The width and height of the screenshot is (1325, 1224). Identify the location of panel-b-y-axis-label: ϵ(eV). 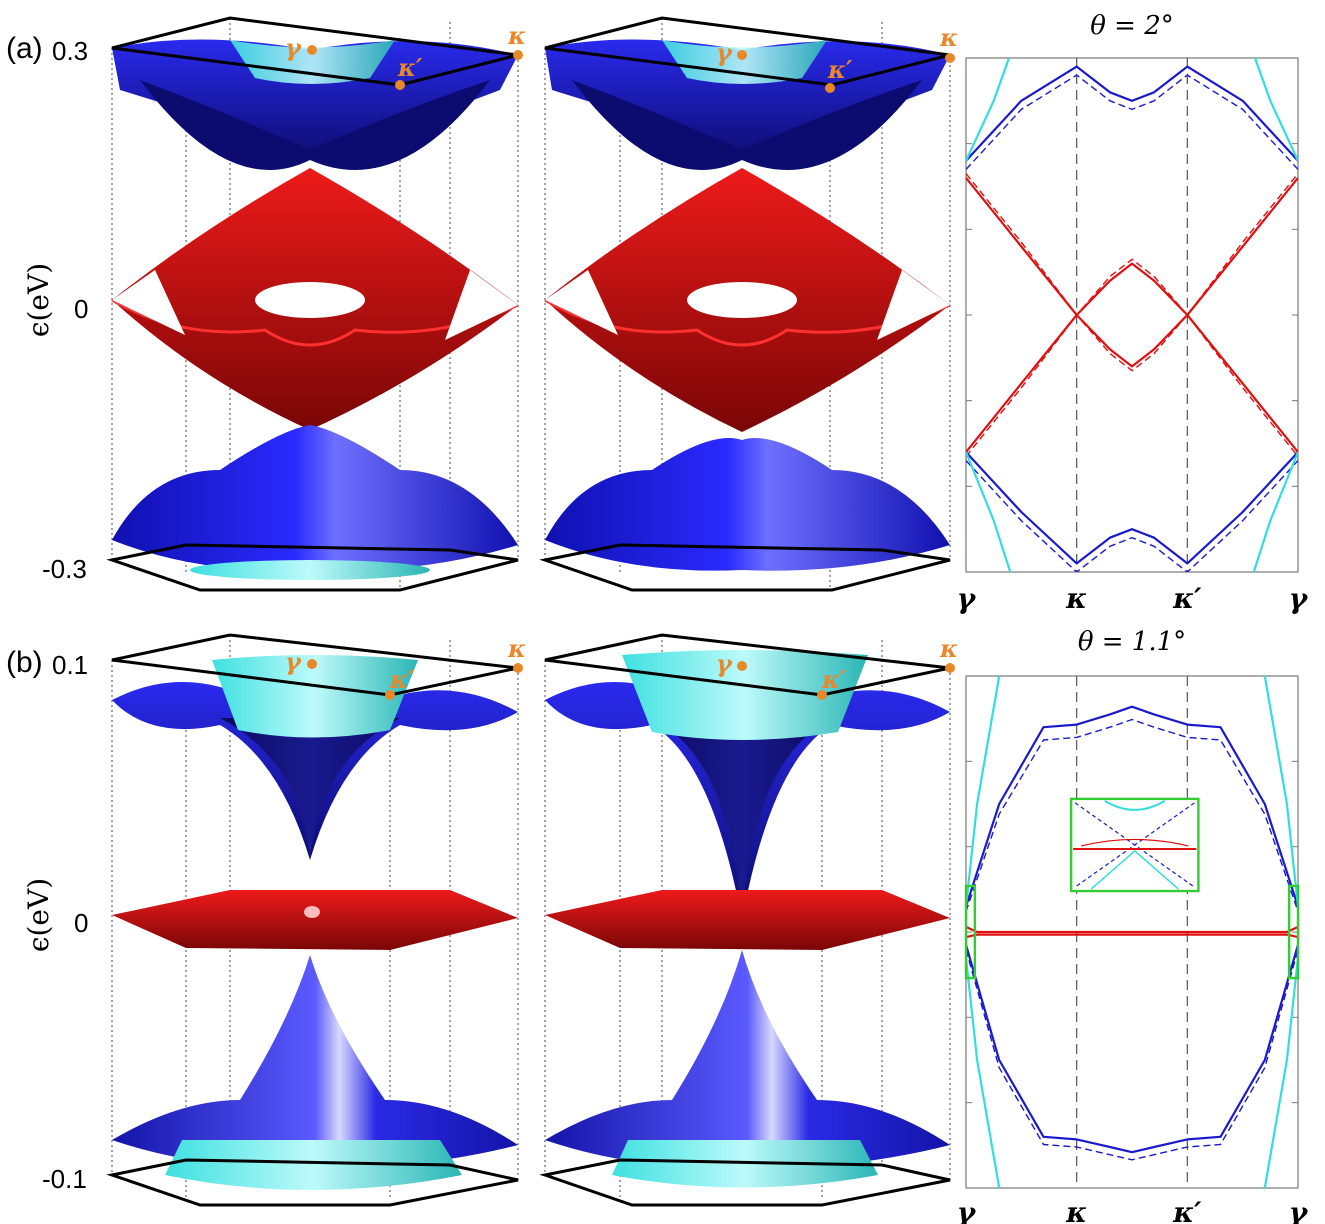
(38, 915).